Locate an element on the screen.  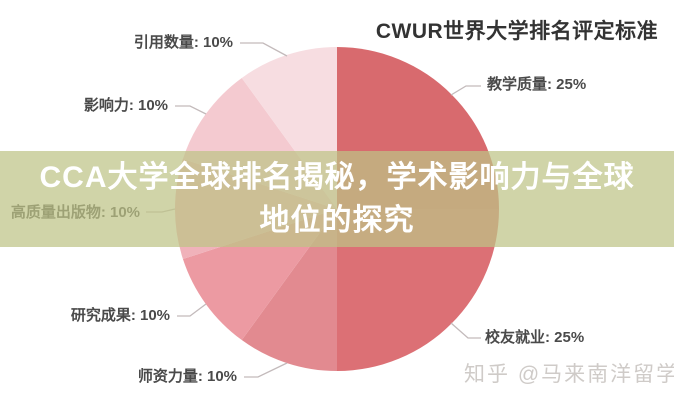
slice-label-4: 研究成果: 10% is located at coordinates (120, 315).